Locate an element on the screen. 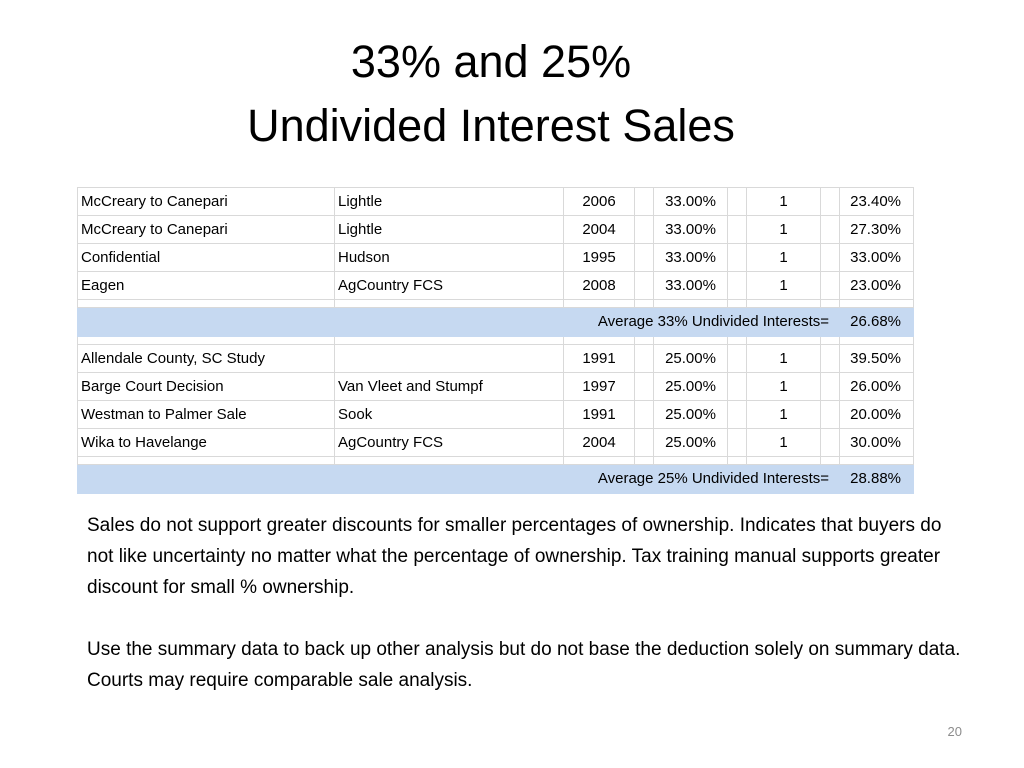 The width and height of the screenshot is (1024, 768). discount-cell: 26.00% is located at coordinates (876, 386).